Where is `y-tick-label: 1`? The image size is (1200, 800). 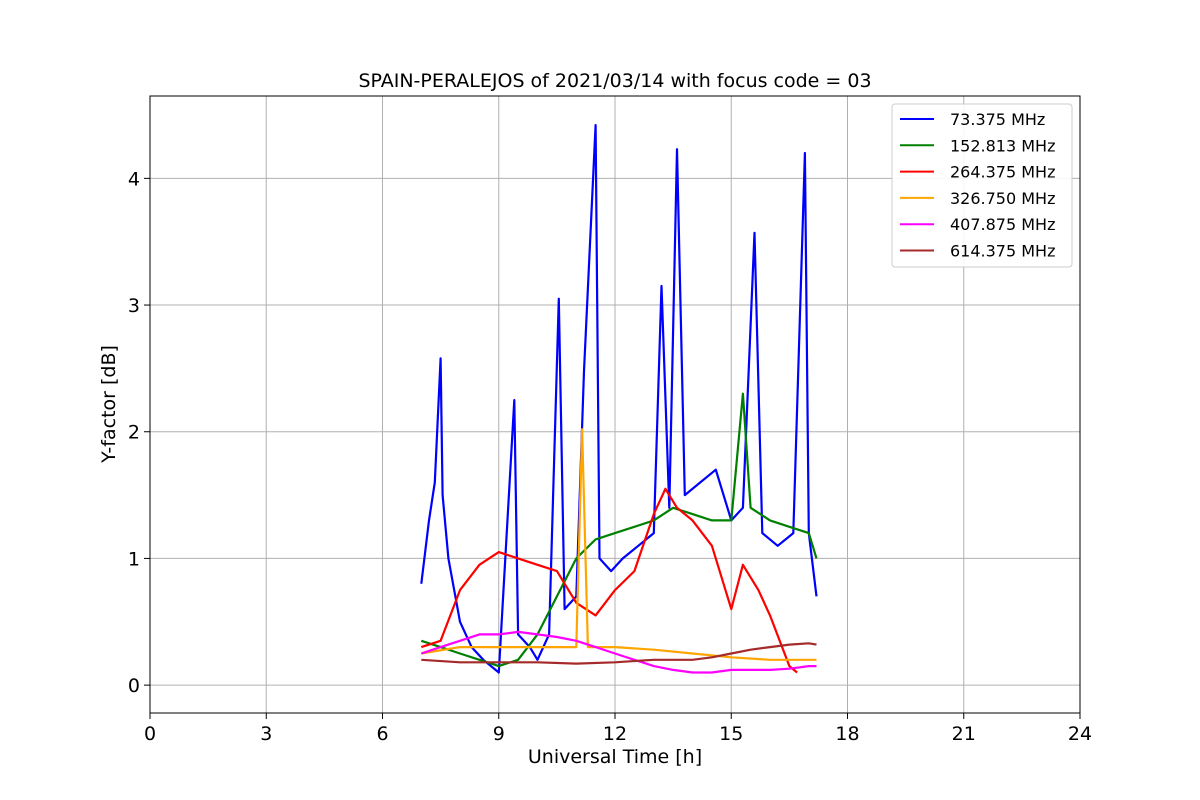 y-tick-label: 1 is located at coordinates (134, 559).